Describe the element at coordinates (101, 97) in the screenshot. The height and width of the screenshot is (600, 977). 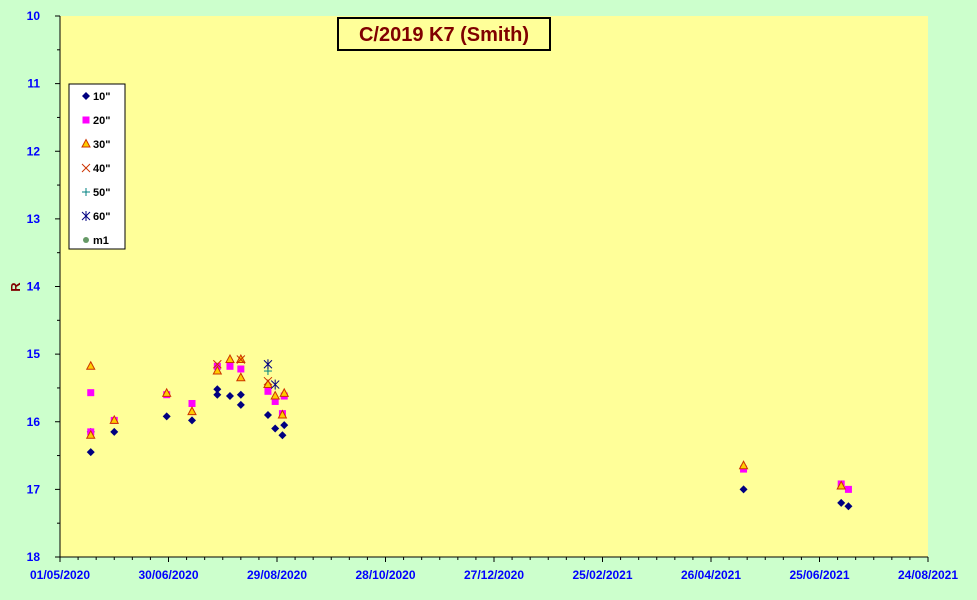
I see `legend-label: 10"` at that location.